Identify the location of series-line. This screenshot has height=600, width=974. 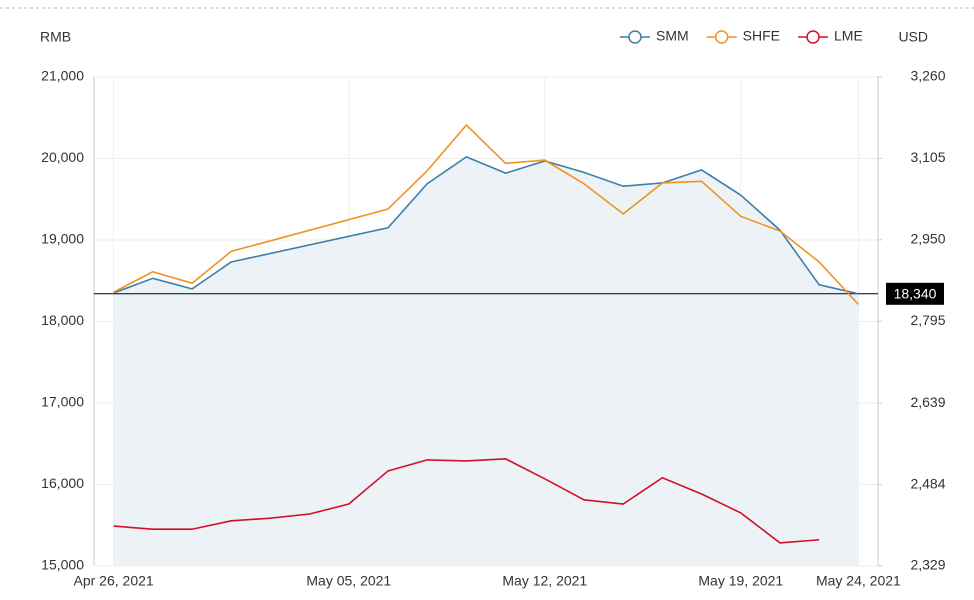
(466, 501).